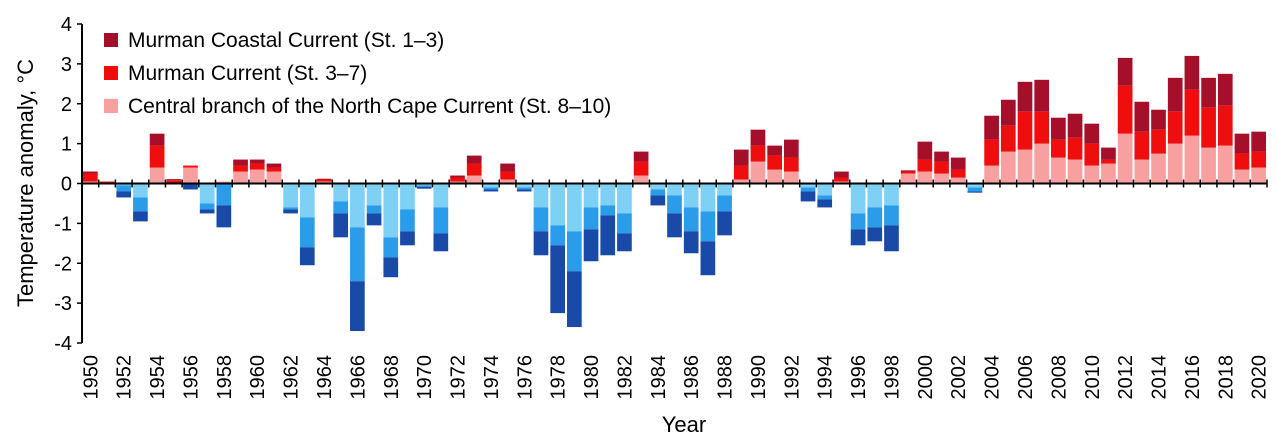 The height and width of the screenshot is (434, 1277). What do you see at coordinates (258, 377) in the screenshot?
I see `x-tick-label: 1960` at bounding box center [258, 377].